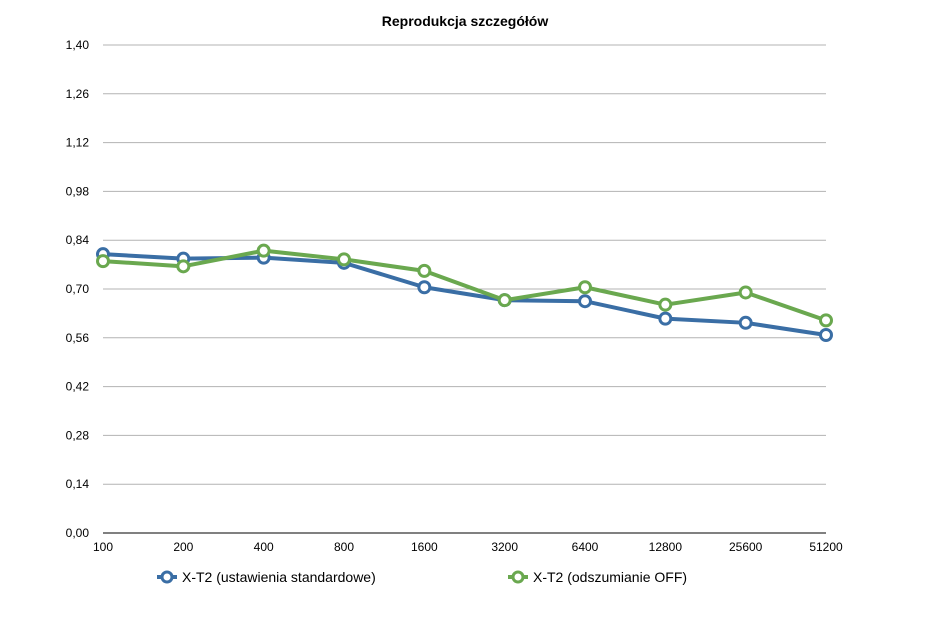  What do you see at coordinates (78, 387) in the screenshot?
I see `y-tick-label: 0,42` at bounding box center [78, 387].